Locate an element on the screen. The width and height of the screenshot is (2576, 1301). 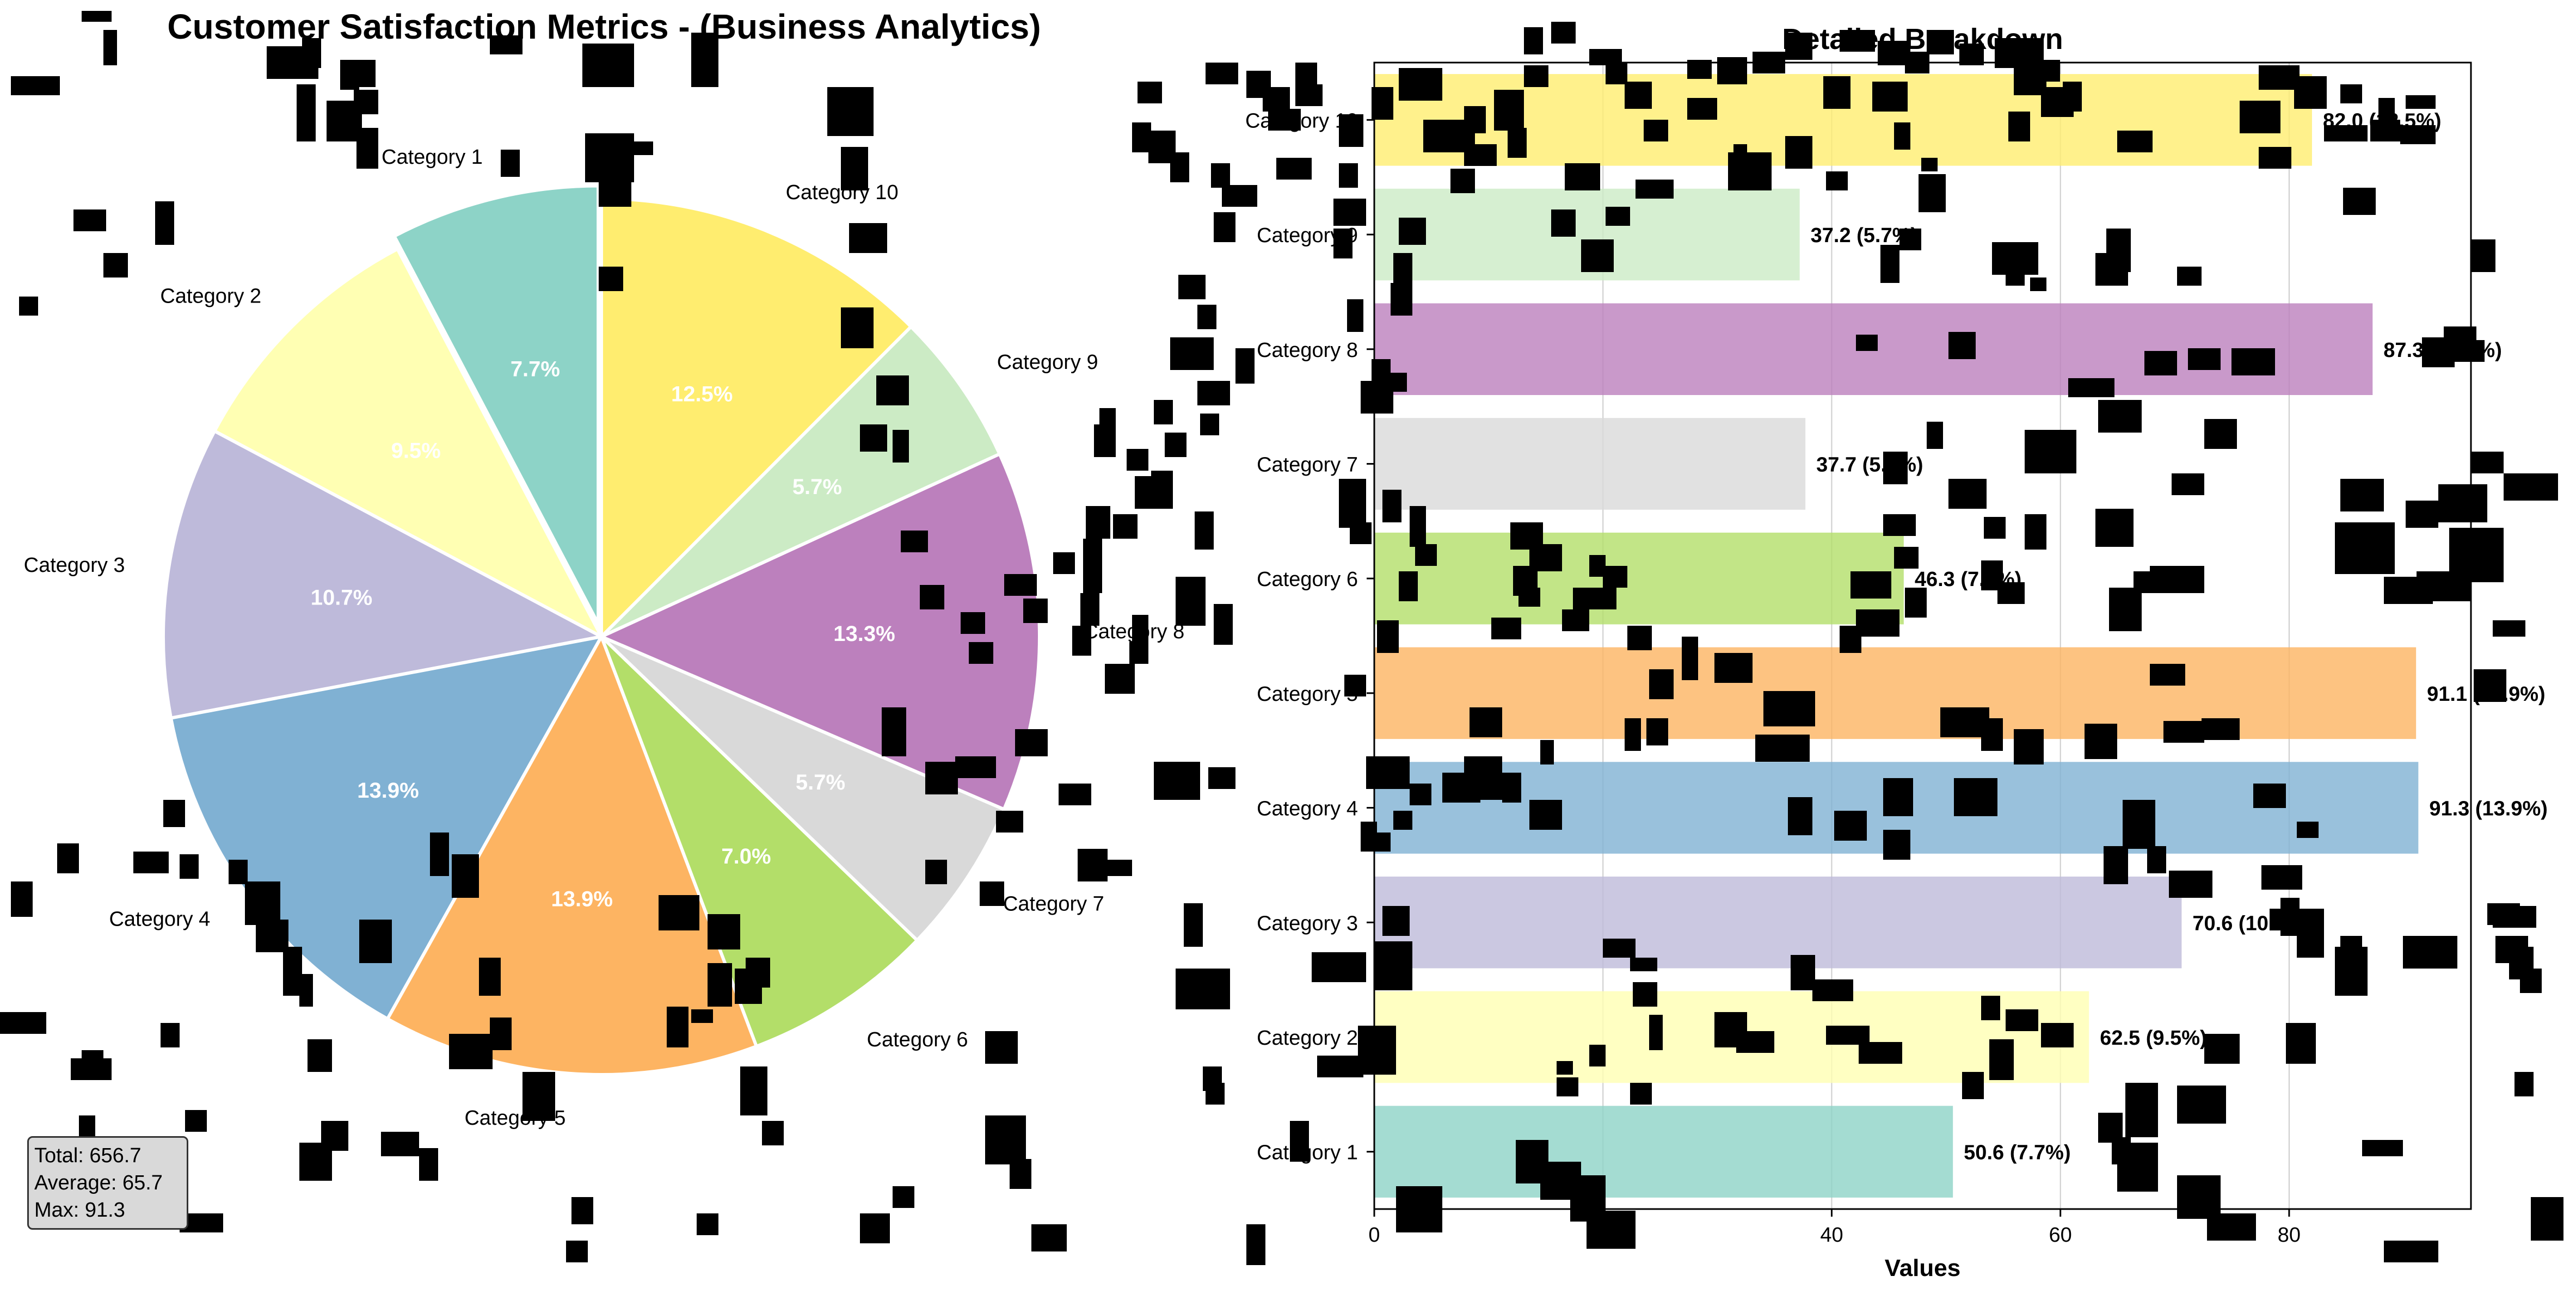
y-tick-label: Category 5 is located at coordinates (1307, 694).